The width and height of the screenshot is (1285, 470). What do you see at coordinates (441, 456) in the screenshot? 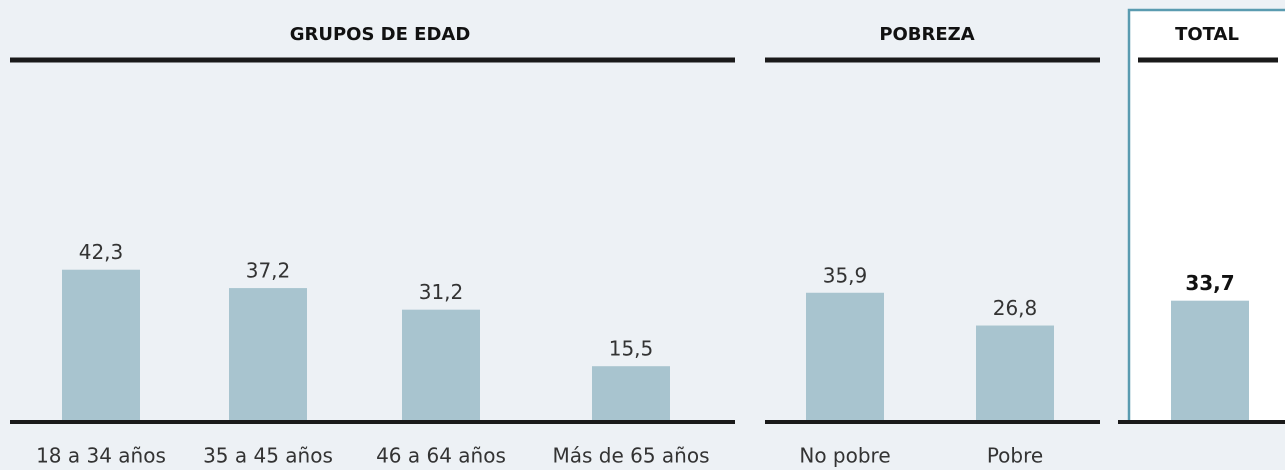
I see `category-label: 46 a 64 años` at bounding box center [441, 456].